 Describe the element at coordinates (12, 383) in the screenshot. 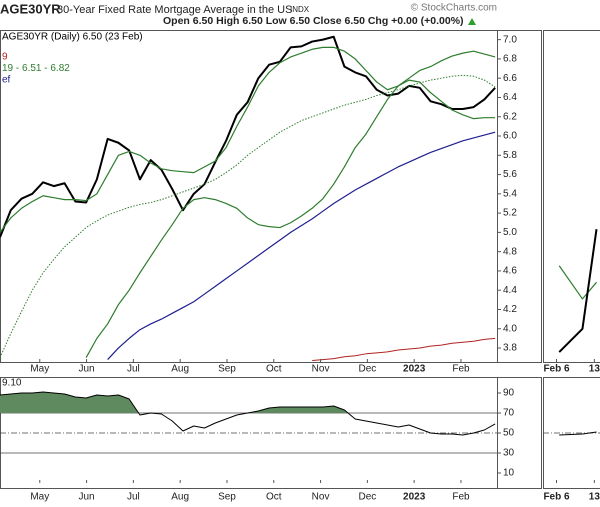

I see `indicator-label: 9.10` at that location.